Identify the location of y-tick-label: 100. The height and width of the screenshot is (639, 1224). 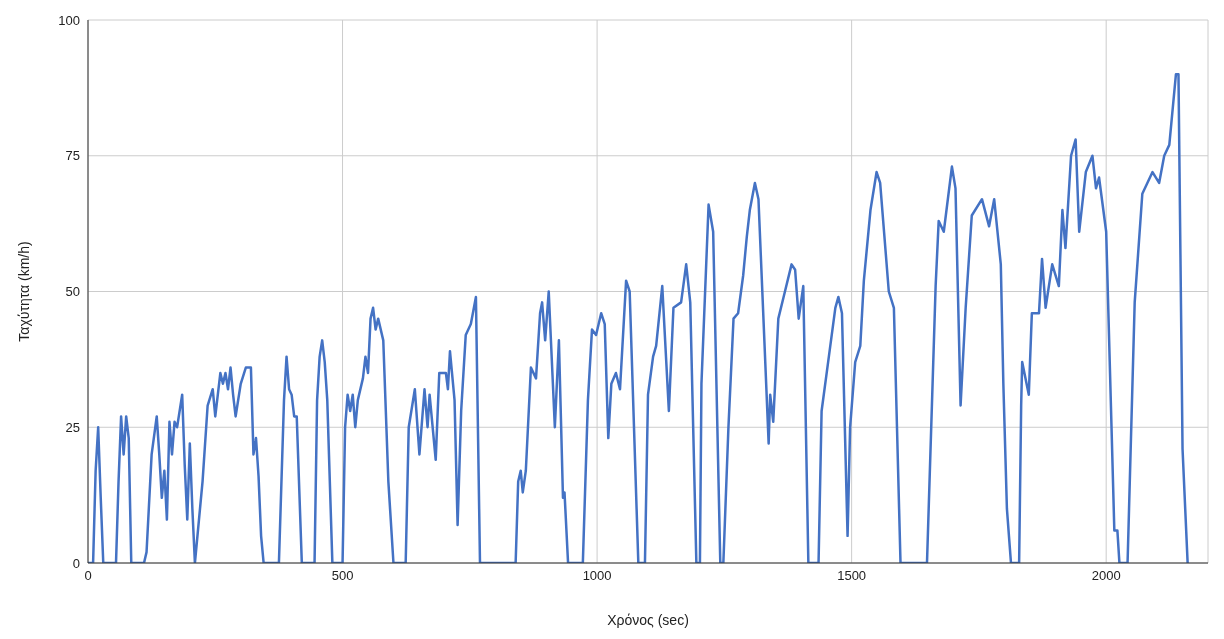
(69, 20).